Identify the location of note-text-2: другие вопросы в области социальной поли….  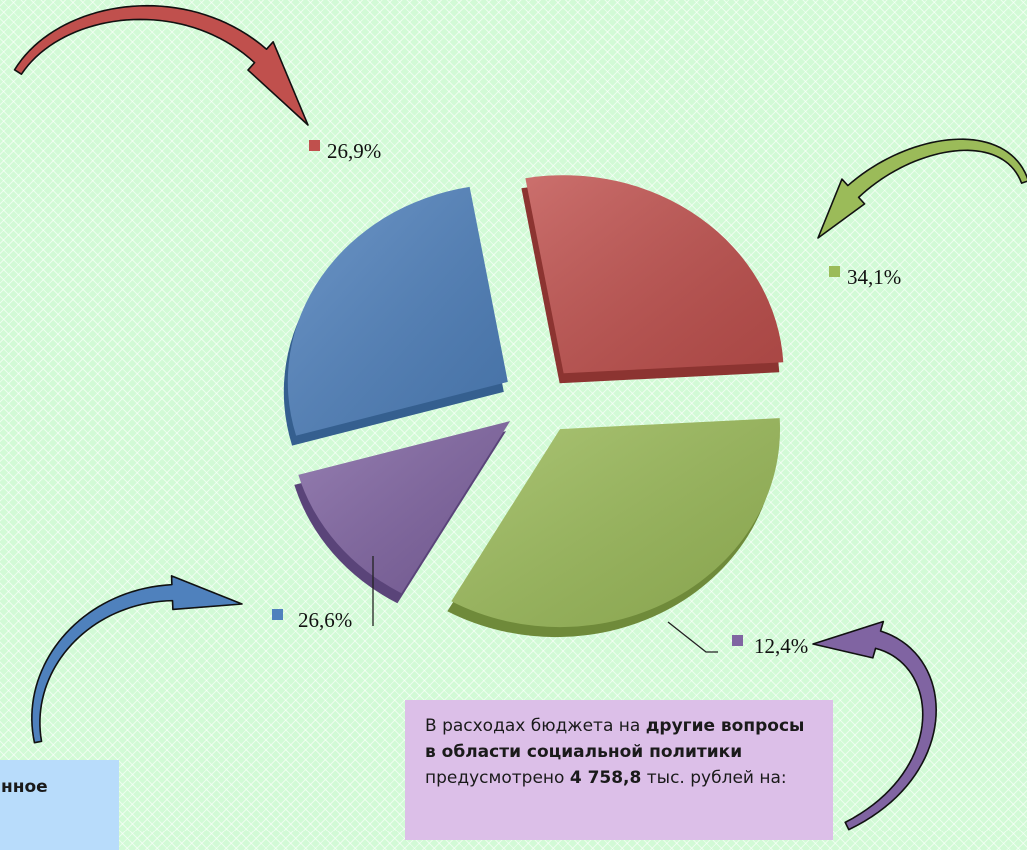
(615, 739).